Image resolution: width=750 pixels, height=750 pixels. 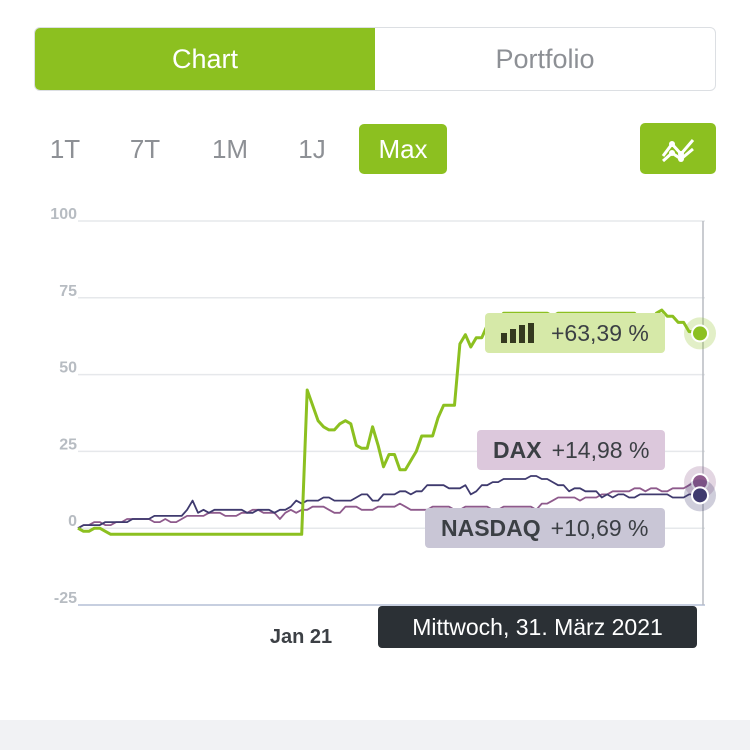 I want to click on y-tick-label: 50, so click(x=68, y=368).